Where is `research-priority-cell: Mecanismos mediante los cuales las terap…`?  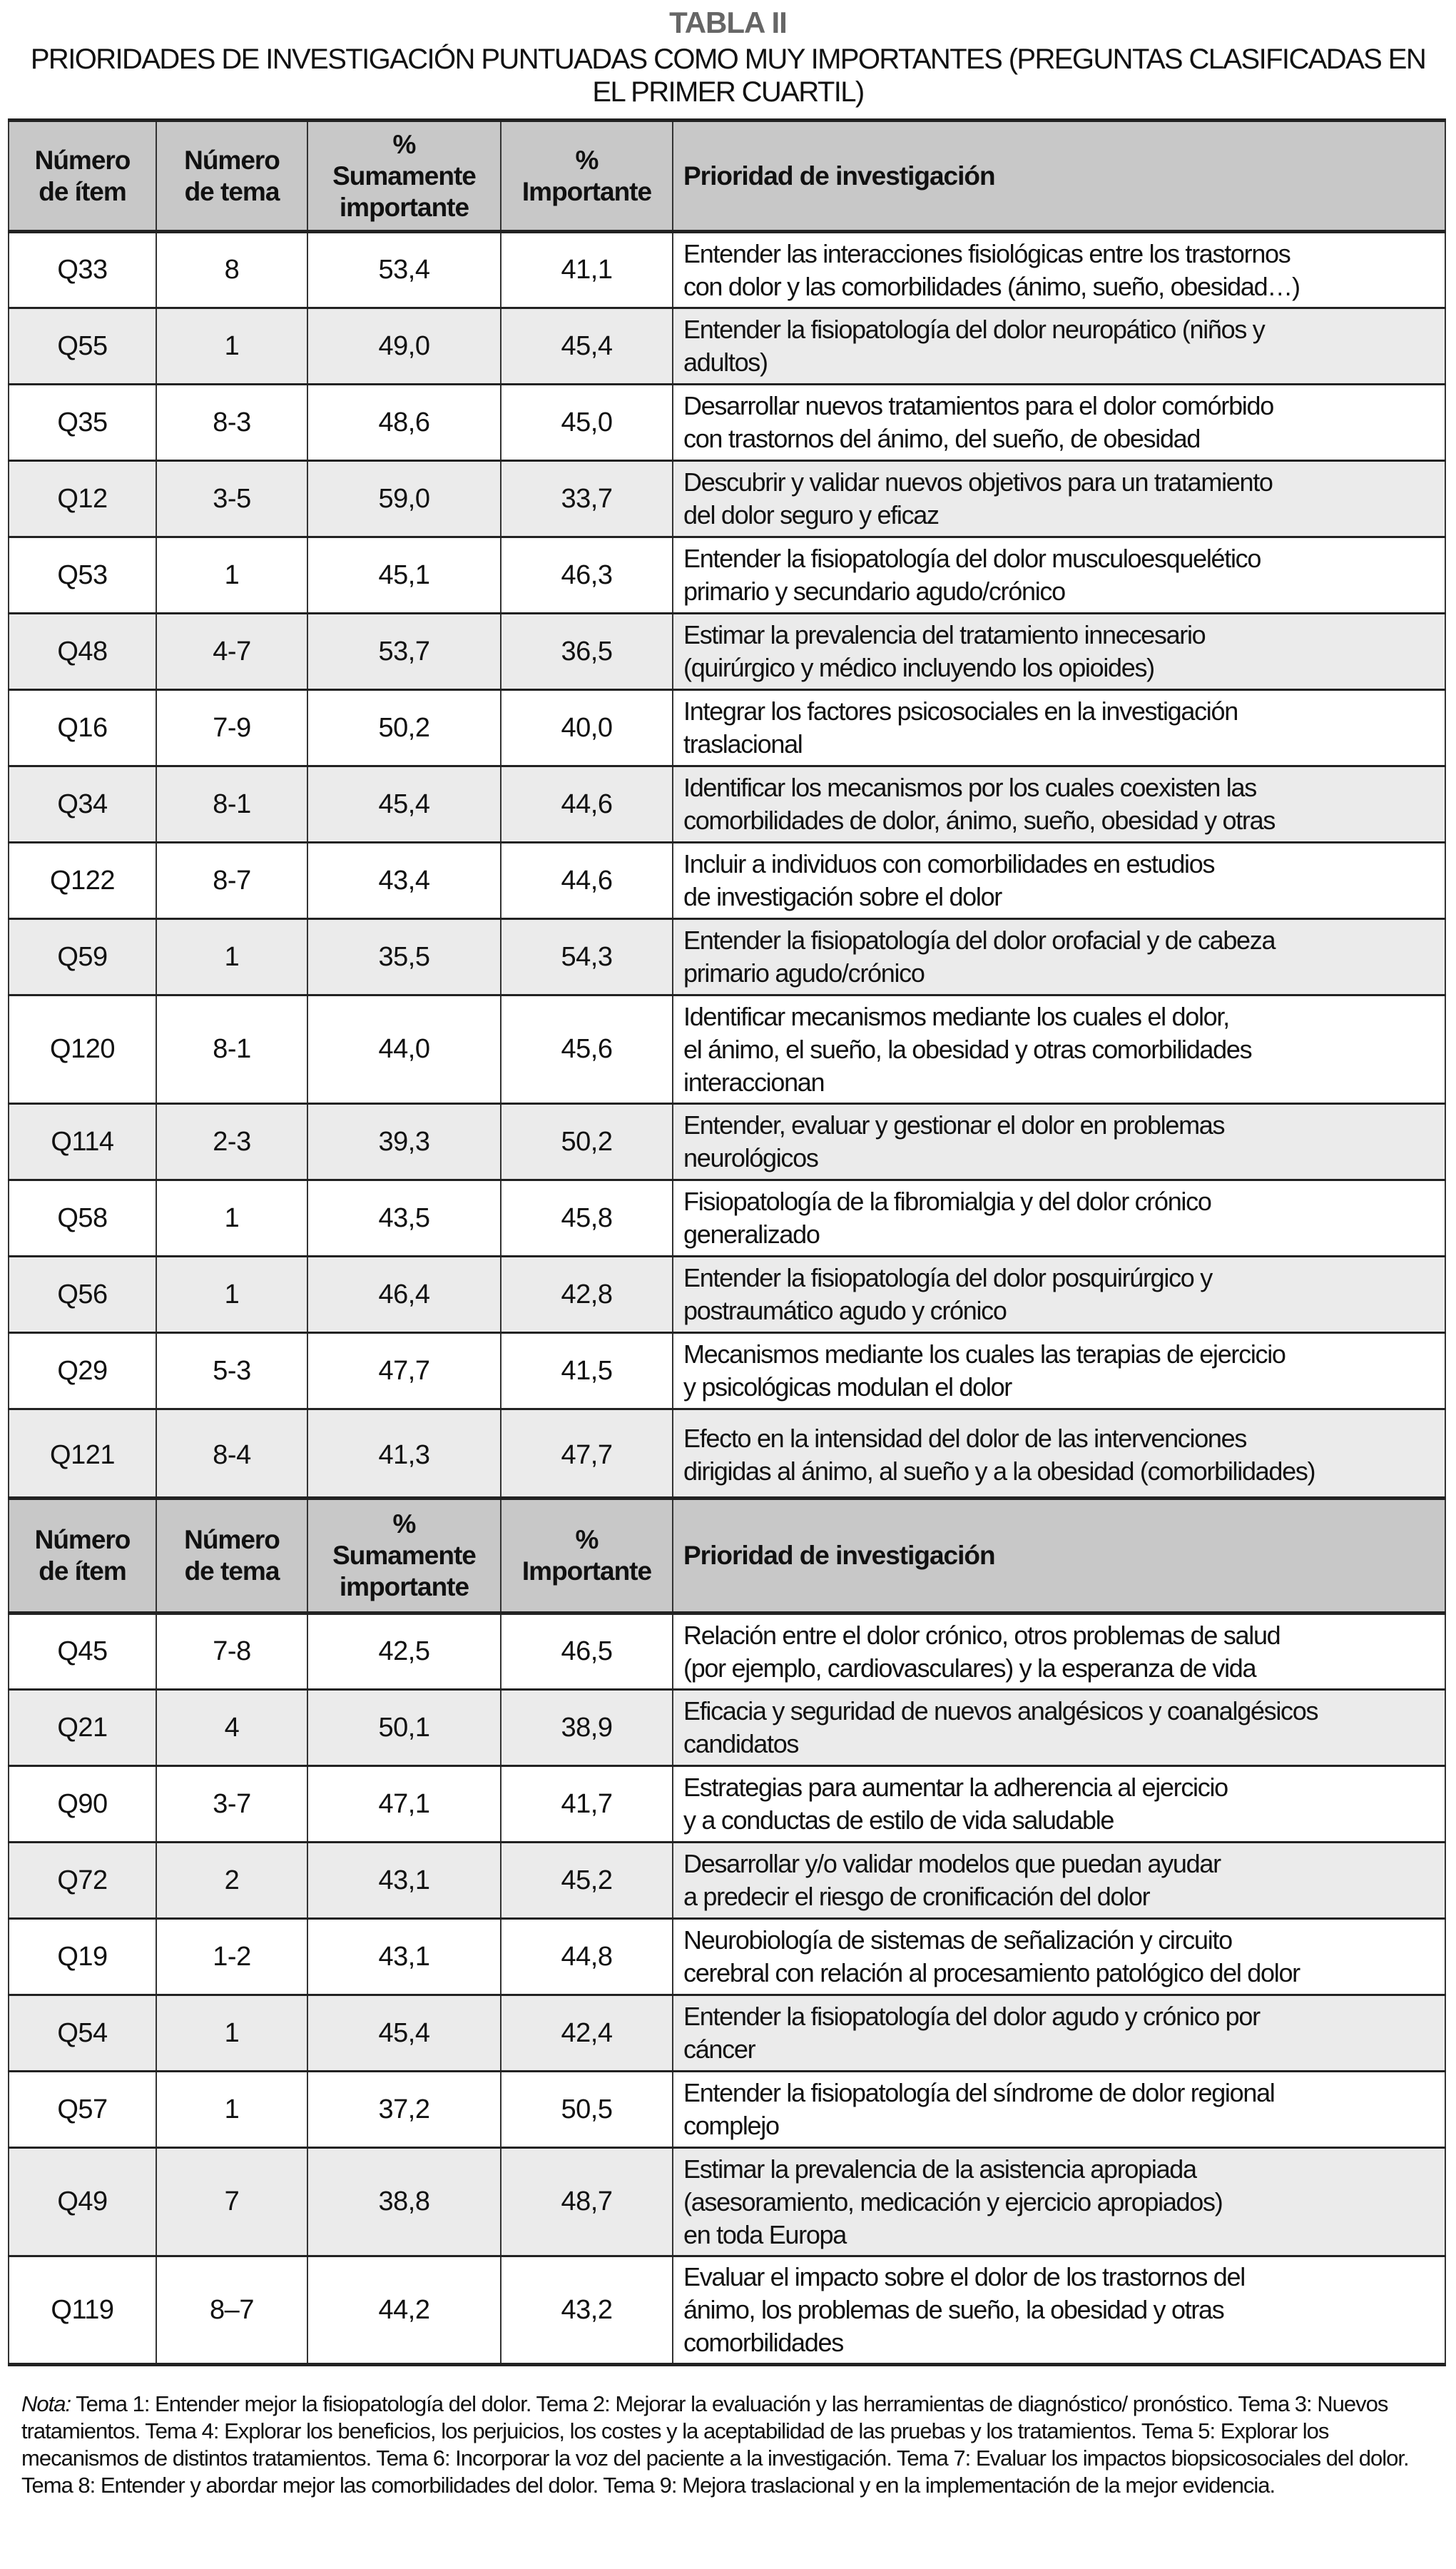 research-priority-cell: Mecanismos mediante los cuales las terap… is located at coordinates (1059, 1371).